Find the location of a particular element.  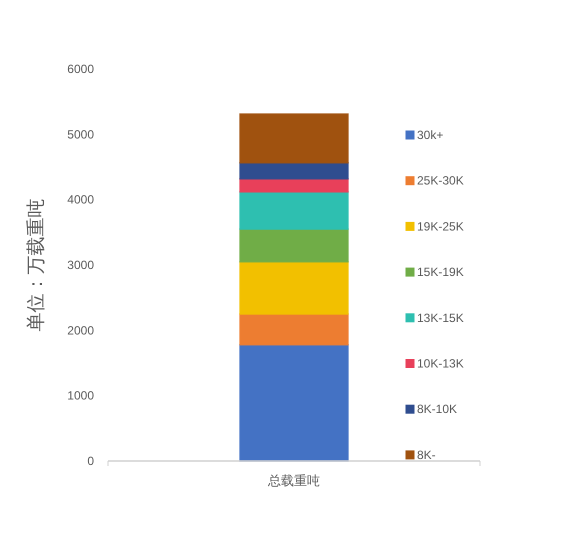

y-tick-label: 4000 is located at coordinates (80, 199).